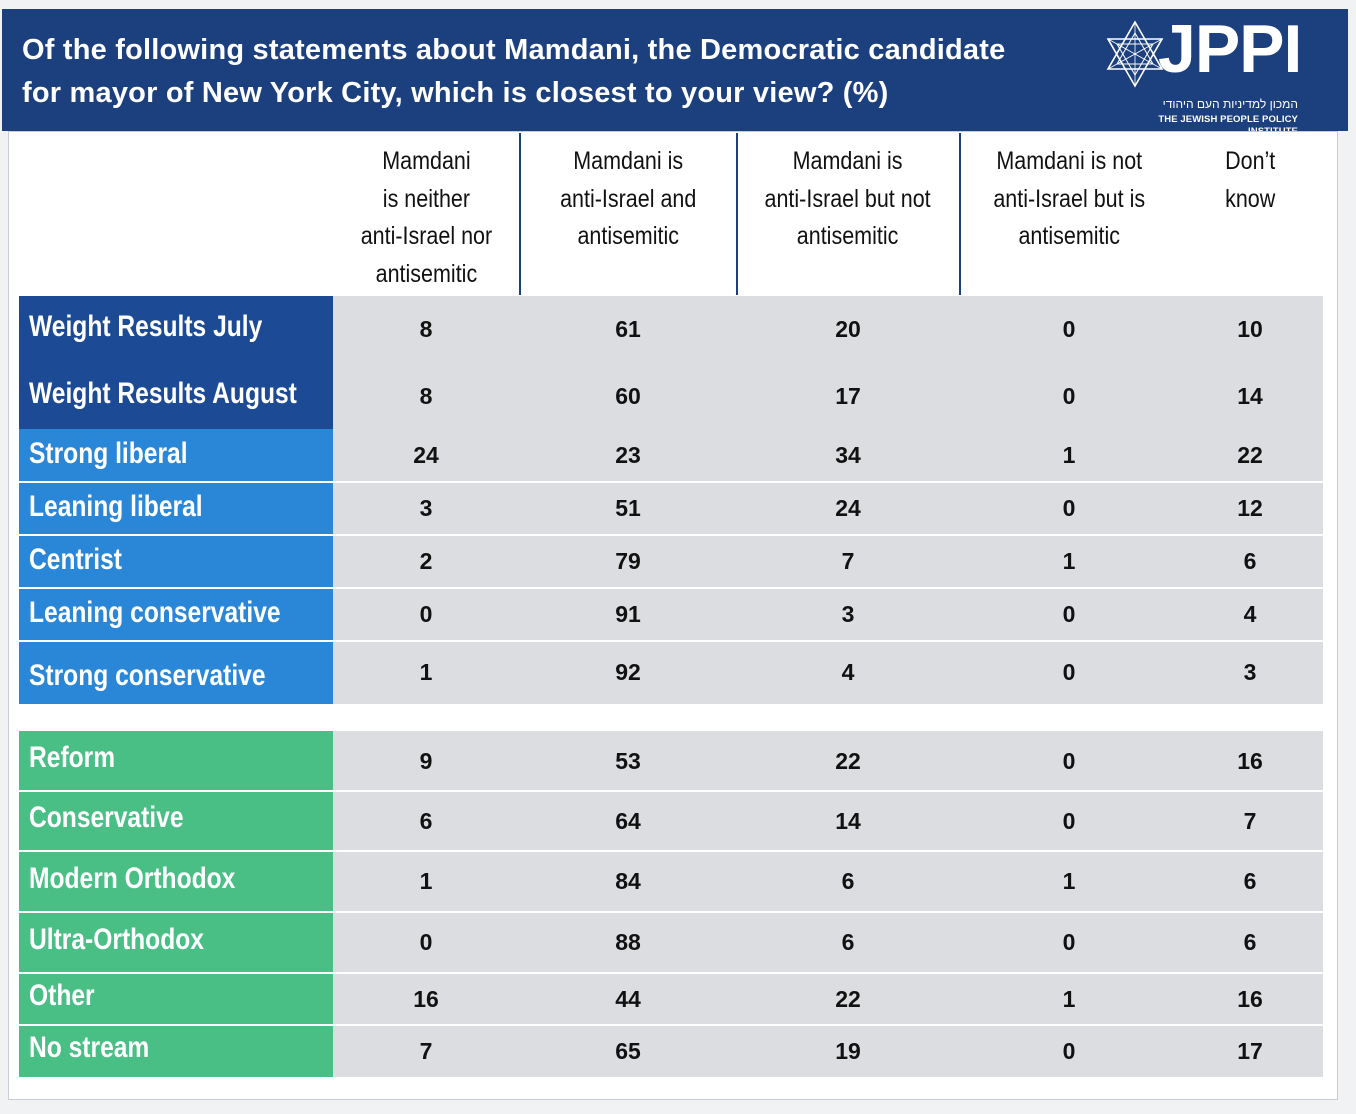  What do you see at coordinates (848, 508) in the screenshot?
I see `value-cell: 24` at bounding box center [848, 508].